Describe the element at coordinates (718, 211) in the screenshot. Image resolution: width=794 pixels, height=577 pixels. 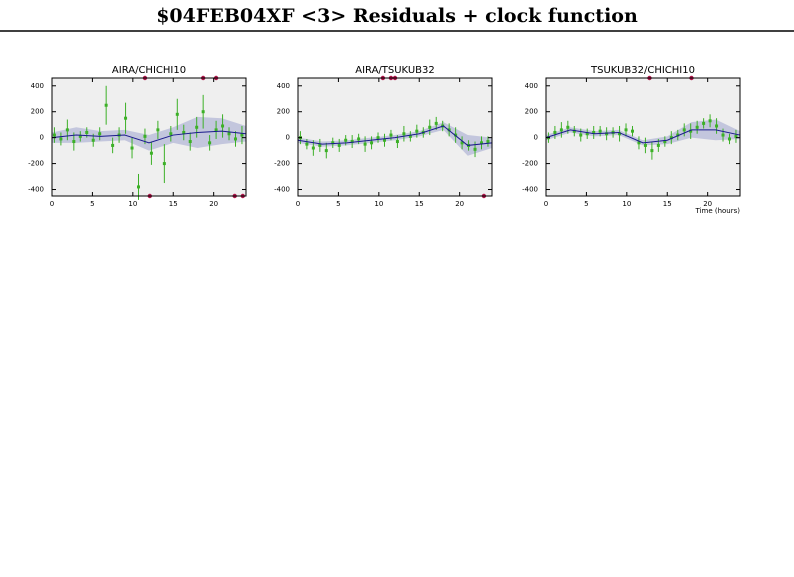
I see `x-axis-label: Time (hours)` at that location.